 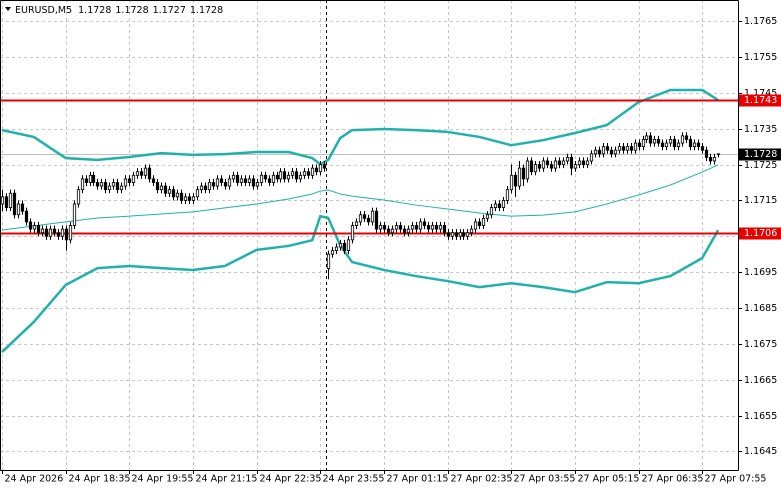 I want to click on symbol: EURUSD,M5, so click(x=43, y=10).